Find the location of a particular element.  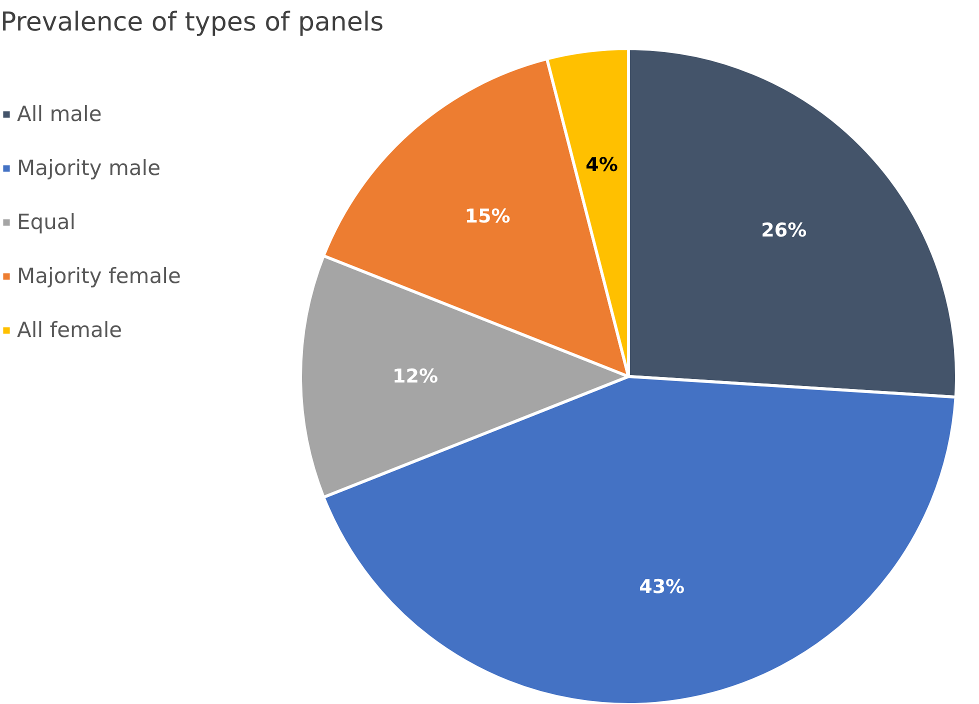

data-label: 43% is located at coordinates (662, 587).